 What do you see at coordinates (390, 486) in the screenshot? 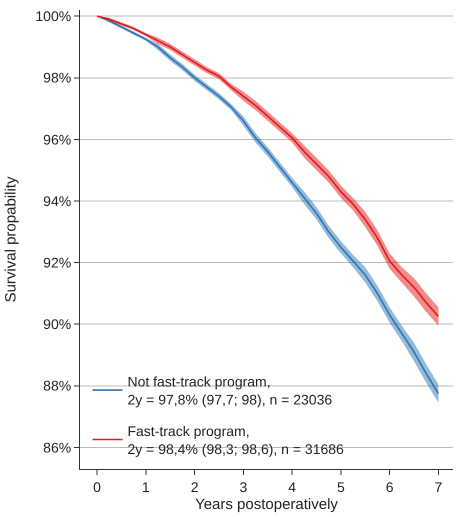
I see `x-tick-label: 6` at bounding box center [390, 486].